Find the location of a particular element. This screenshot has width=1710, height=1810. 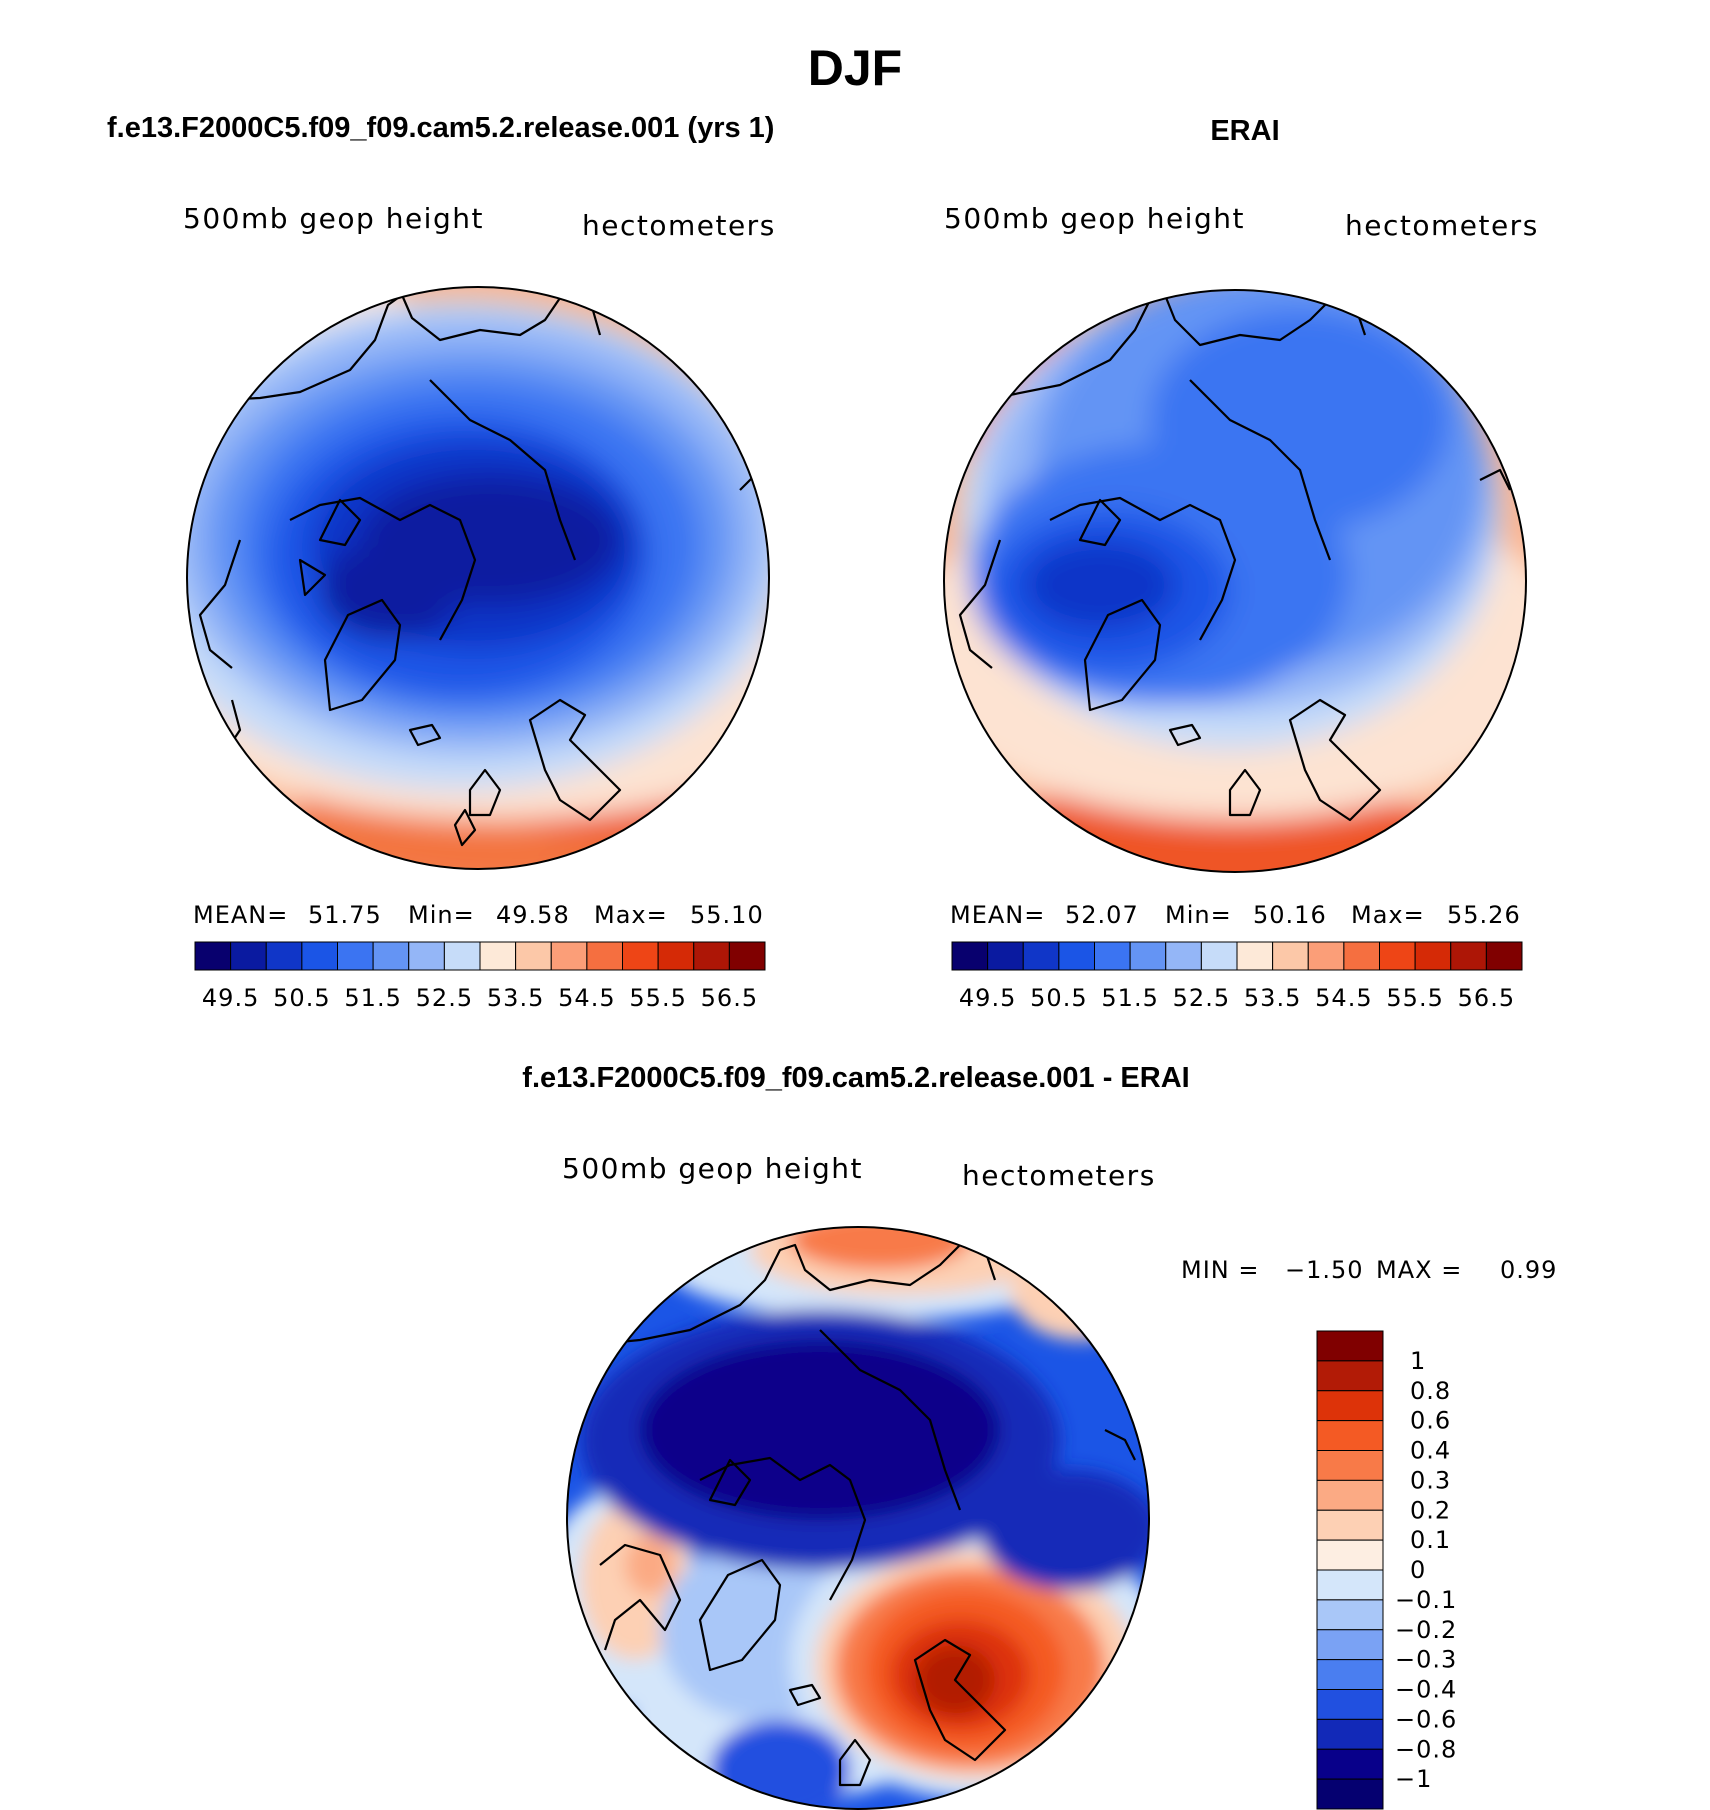

colorbar-tick-label: 51.5 is located at coordinates (372, 998).